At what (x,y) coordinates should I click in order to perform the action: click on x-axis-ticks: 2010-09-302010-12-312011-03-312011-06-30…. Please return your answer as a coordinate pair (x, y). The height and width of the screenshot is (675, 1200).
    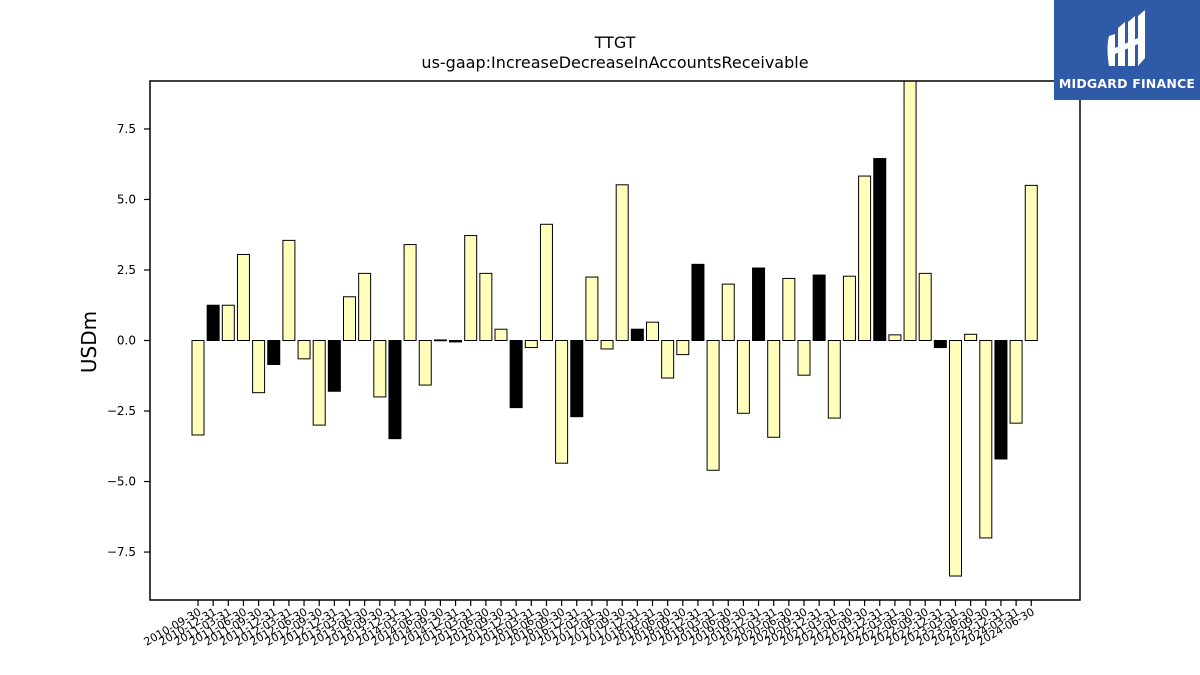
    Looking at the image, I should click on (589, 624).